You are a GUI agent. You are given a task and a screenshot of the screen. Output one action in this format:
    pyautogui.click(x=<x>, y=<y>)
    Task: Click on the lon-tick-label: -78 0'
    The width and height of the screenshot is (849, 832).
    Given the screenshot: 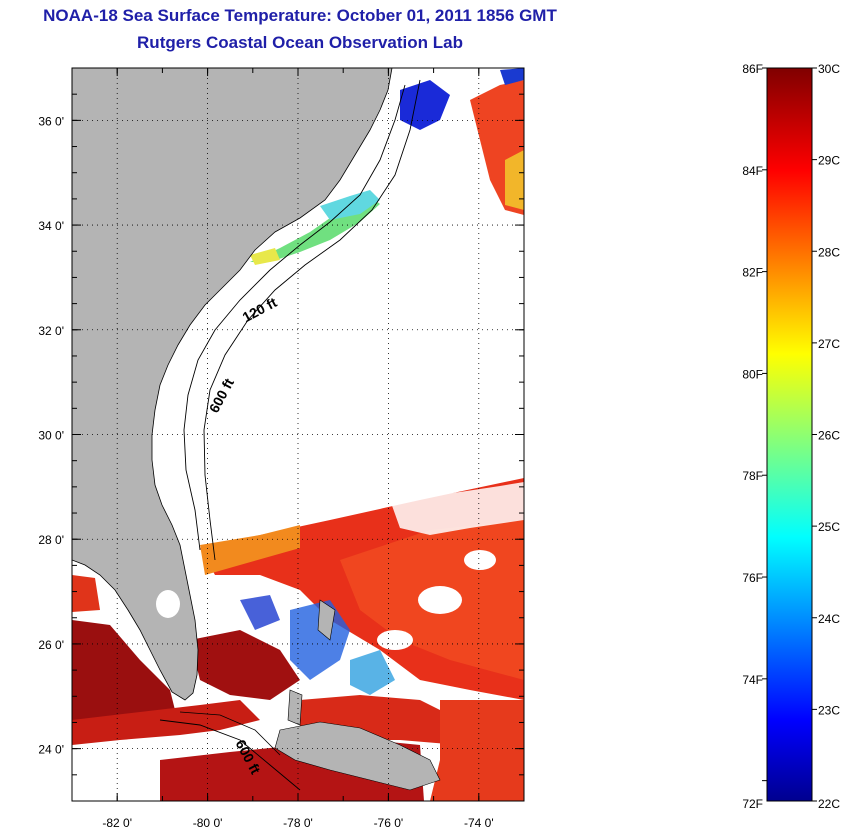 What is the action you would take?
    pyautogui.click(x=298, y=823)
    